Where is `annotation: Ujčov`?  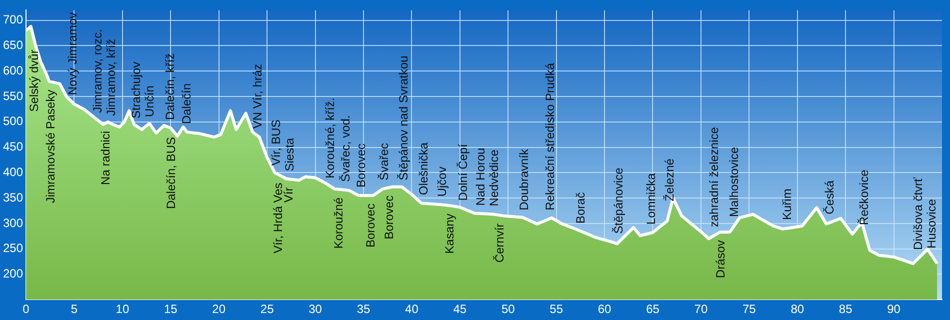 annotation: Ujčov is located at coordinates (441, 181).